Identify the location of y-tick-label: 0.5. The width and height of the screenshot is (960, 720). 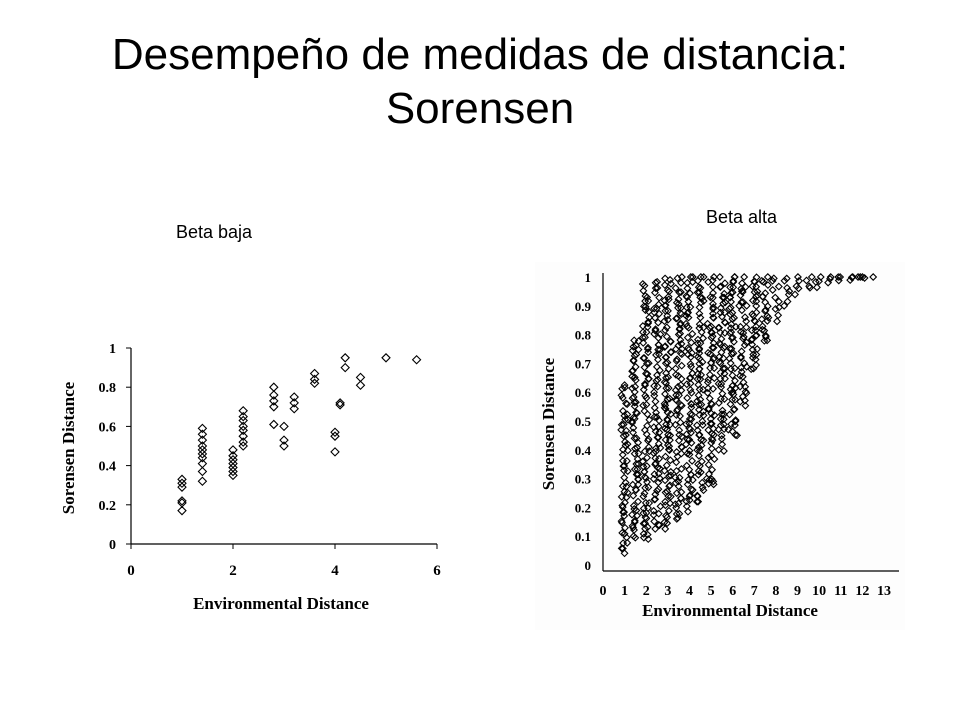
(583, 421).